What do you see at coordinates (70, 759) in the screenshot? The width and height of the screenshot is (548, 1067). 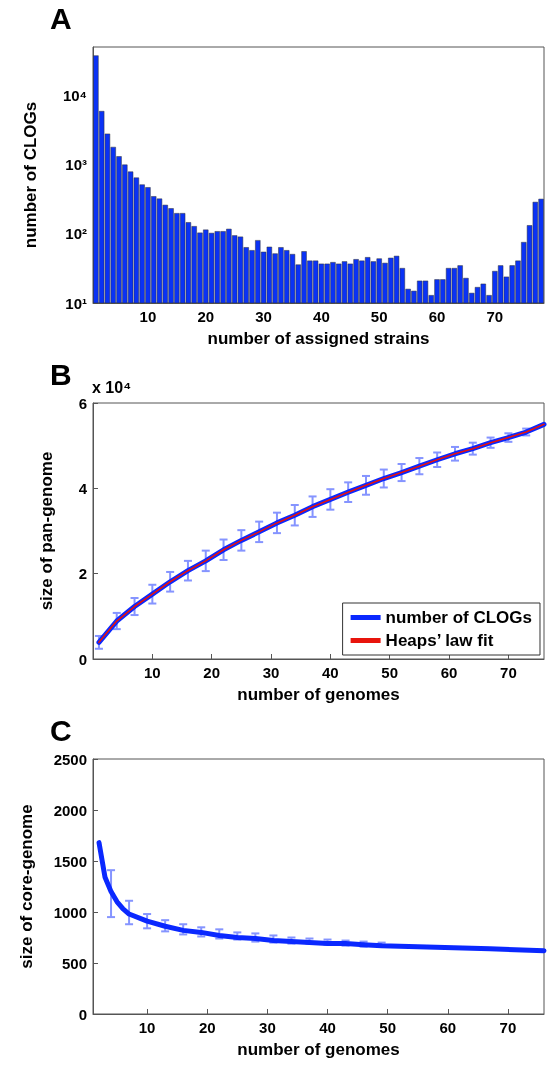 I see `y-tick-label: 2500` at bounding box center [70, 759].